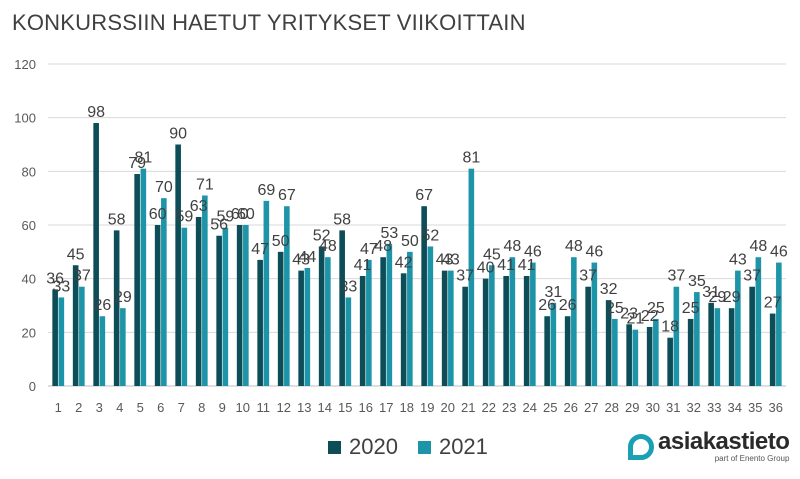 The height and width of the screenshot is (479, 800). Describe the element at coordinates (25, 64) in the screenshot. I see `y-tick-label: 120` at that location.